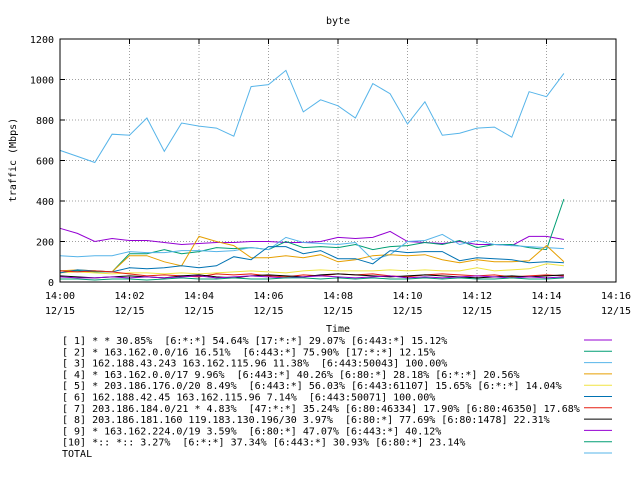  What do you see at coordinates (45, 202) in the screenshot?
I see `y-tick-label: 400` at bounding box center [45, 202].